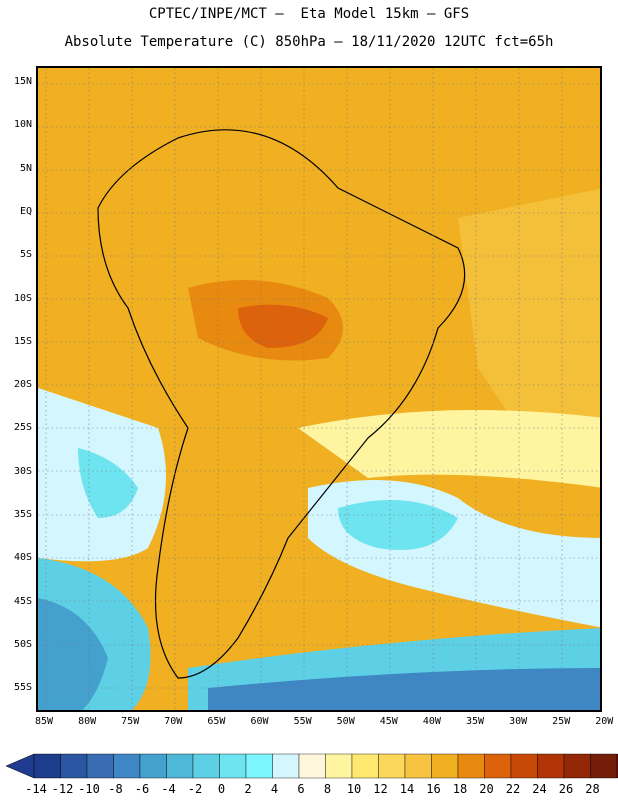 The image size is (618, 800). Describe the element at coordinates (22, 514) in the screenshot. I see `lat-label: 35S` at that location.